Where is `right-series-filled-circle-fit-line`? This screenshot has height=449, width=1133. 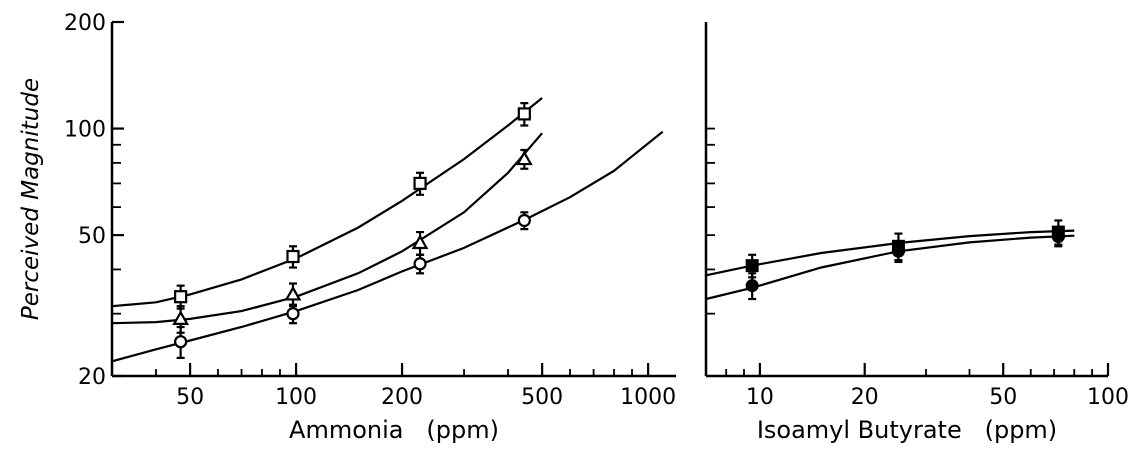
right-series-filled-circle-fit-line is located at coordinates (890, 267).